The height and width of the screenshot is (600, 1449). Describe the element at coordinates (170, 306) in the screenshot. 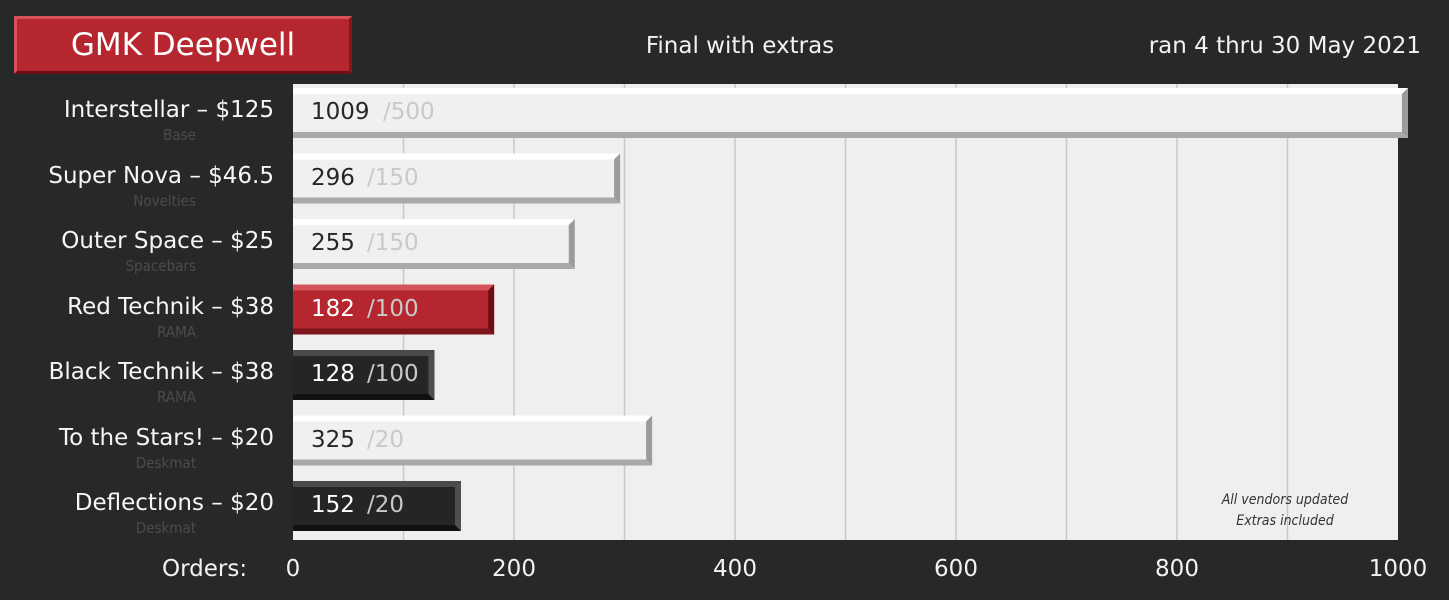

I see `category-label: Red Technik – $38` at that location.